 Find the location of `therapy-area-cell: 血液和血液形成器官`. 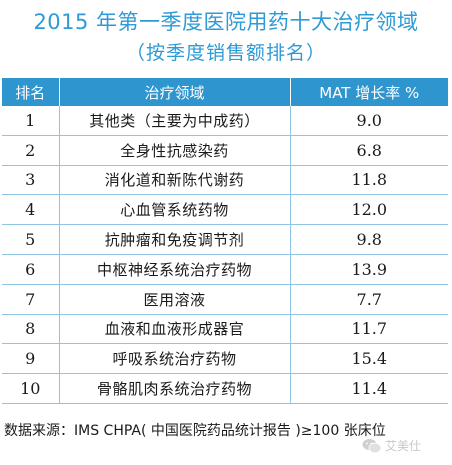

therapy-area-cell: 血液和血液形成器官 is located at coordinates (175, 329).